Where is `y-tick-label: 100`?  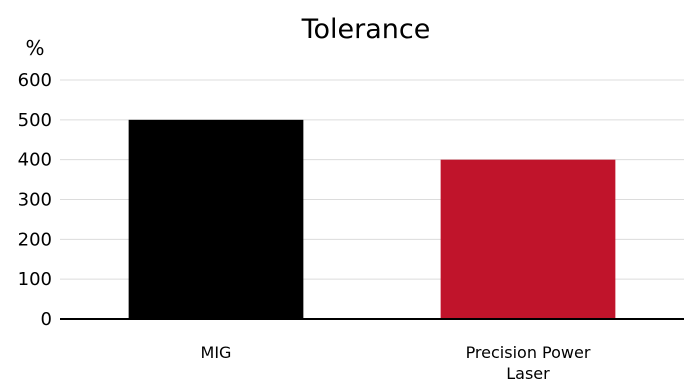 y-tick-label: 100 is located at coordinates (35, 279).